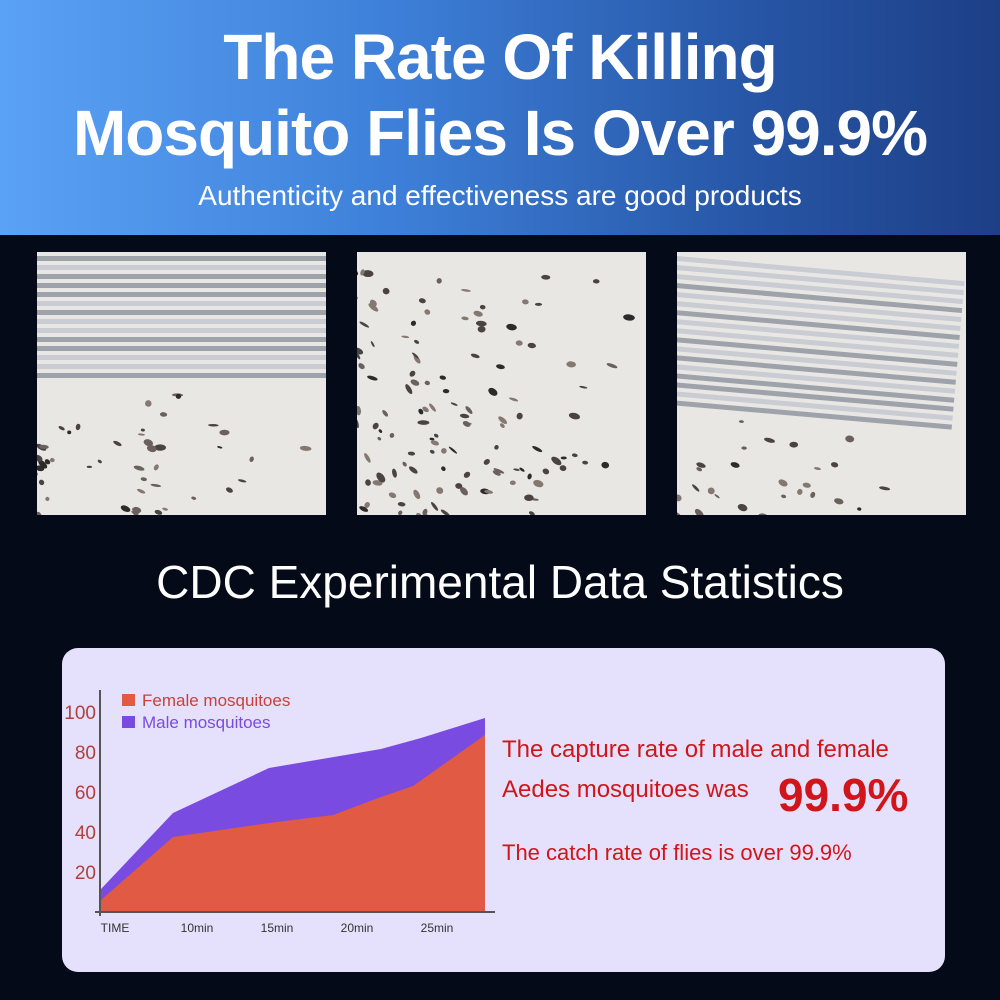 This screenshot has height=1000, width=1000. What do you see at coordinates (437, 928) in the screenshot?
I see `x-tick-label: 25min` at bounding box center [437, 928].